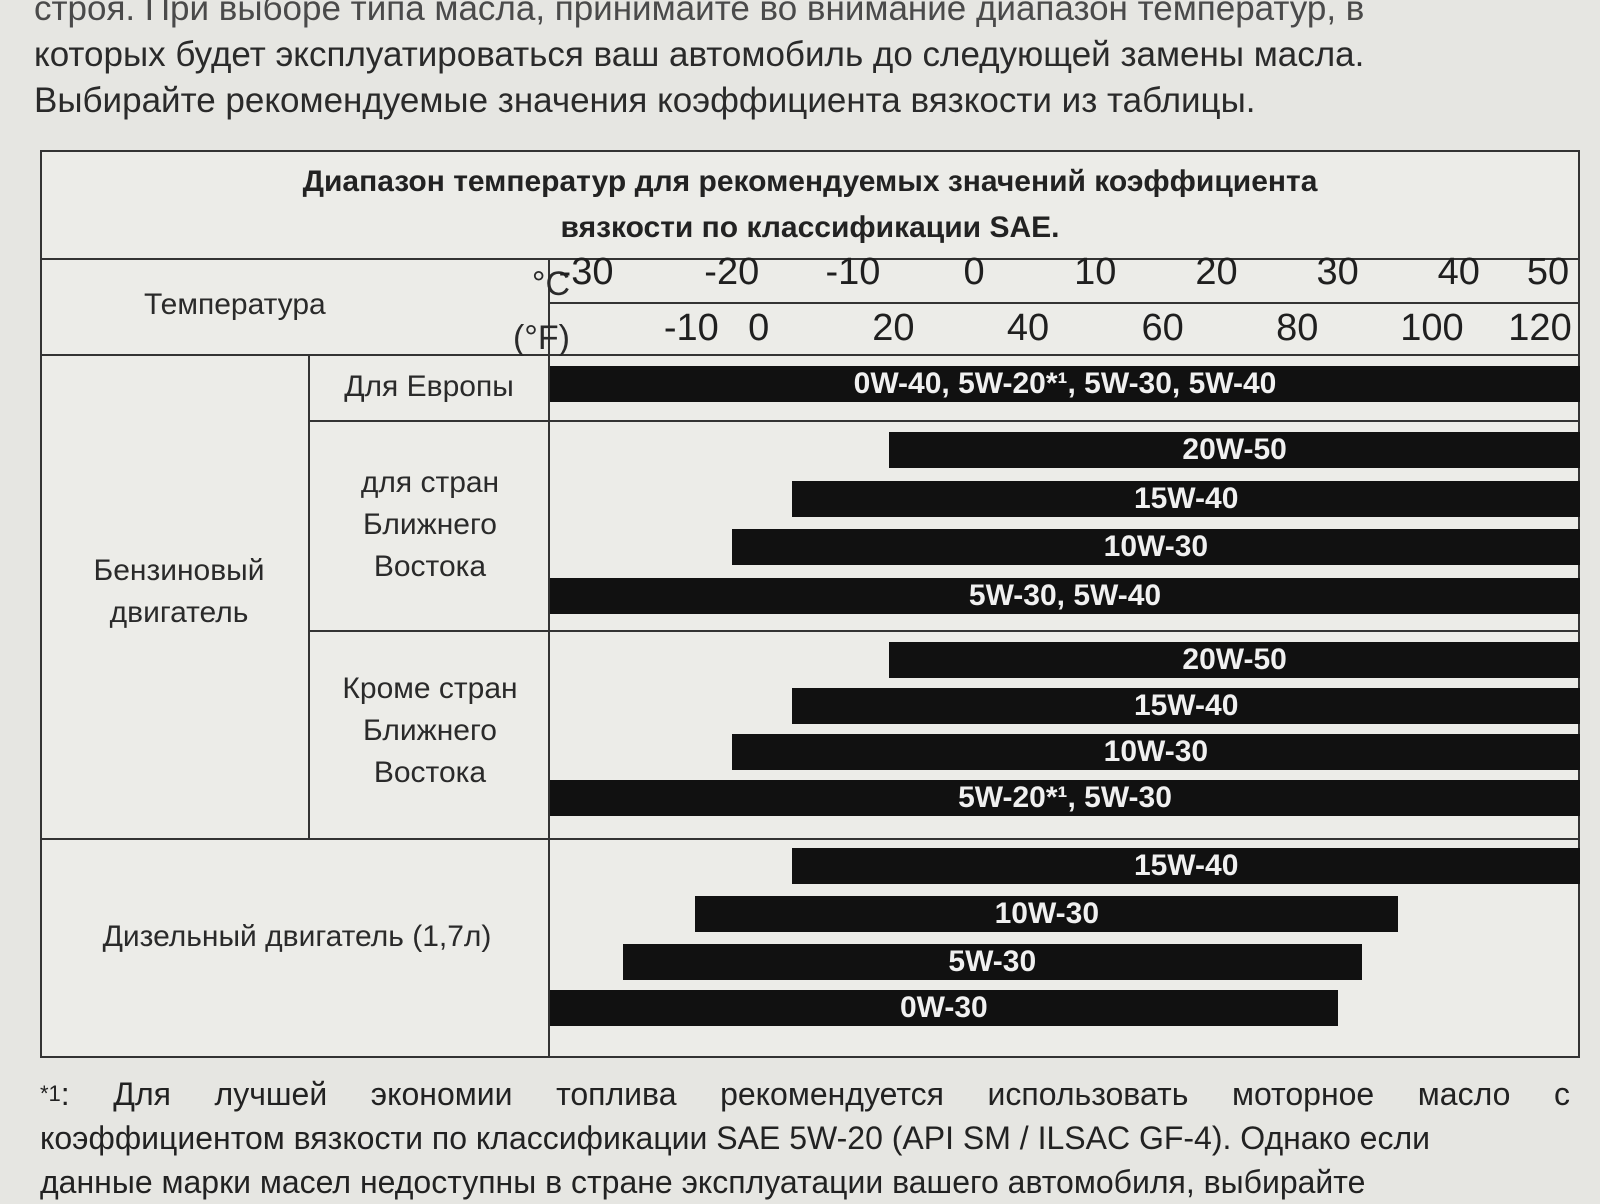  I want to click on celsius-tick-label: 40, so click(1458, 272).